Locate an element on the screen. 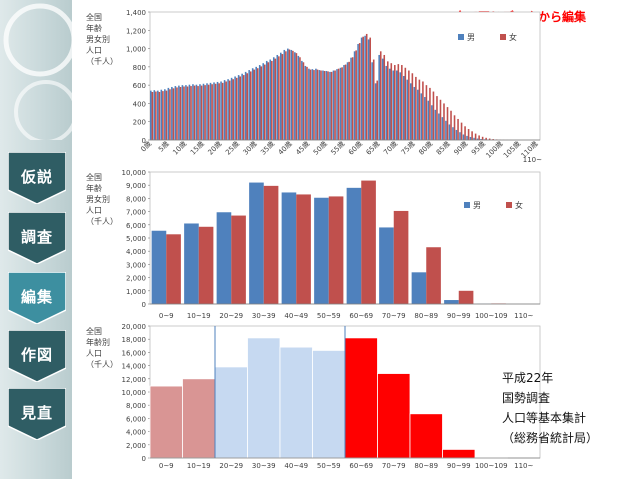 This screenshot has width=638, height=479. x-tick-label: 90歳 is located at coordinates (461, 148).